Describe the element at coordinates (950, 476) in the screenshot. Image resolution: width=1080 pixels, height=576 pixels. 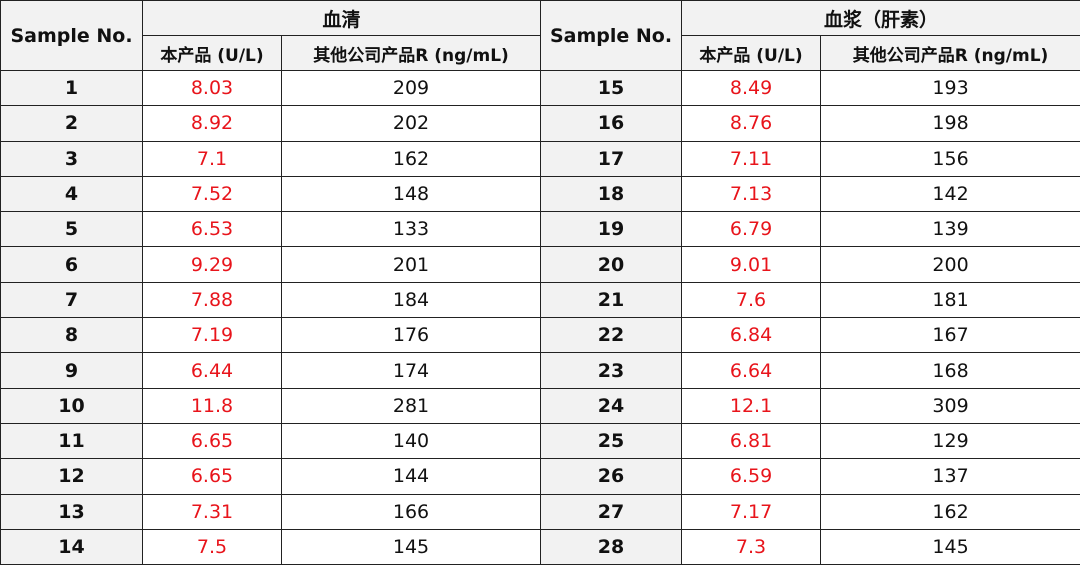
I see `plasma-other-cell: 137` at that location.